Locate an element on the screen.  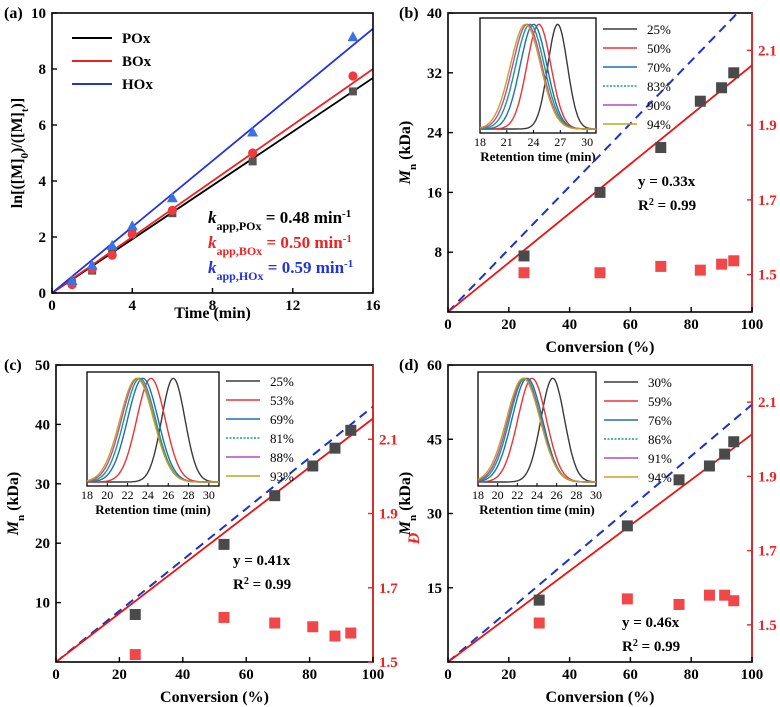
legend-label: 91% is located at coordinates (660, 458).